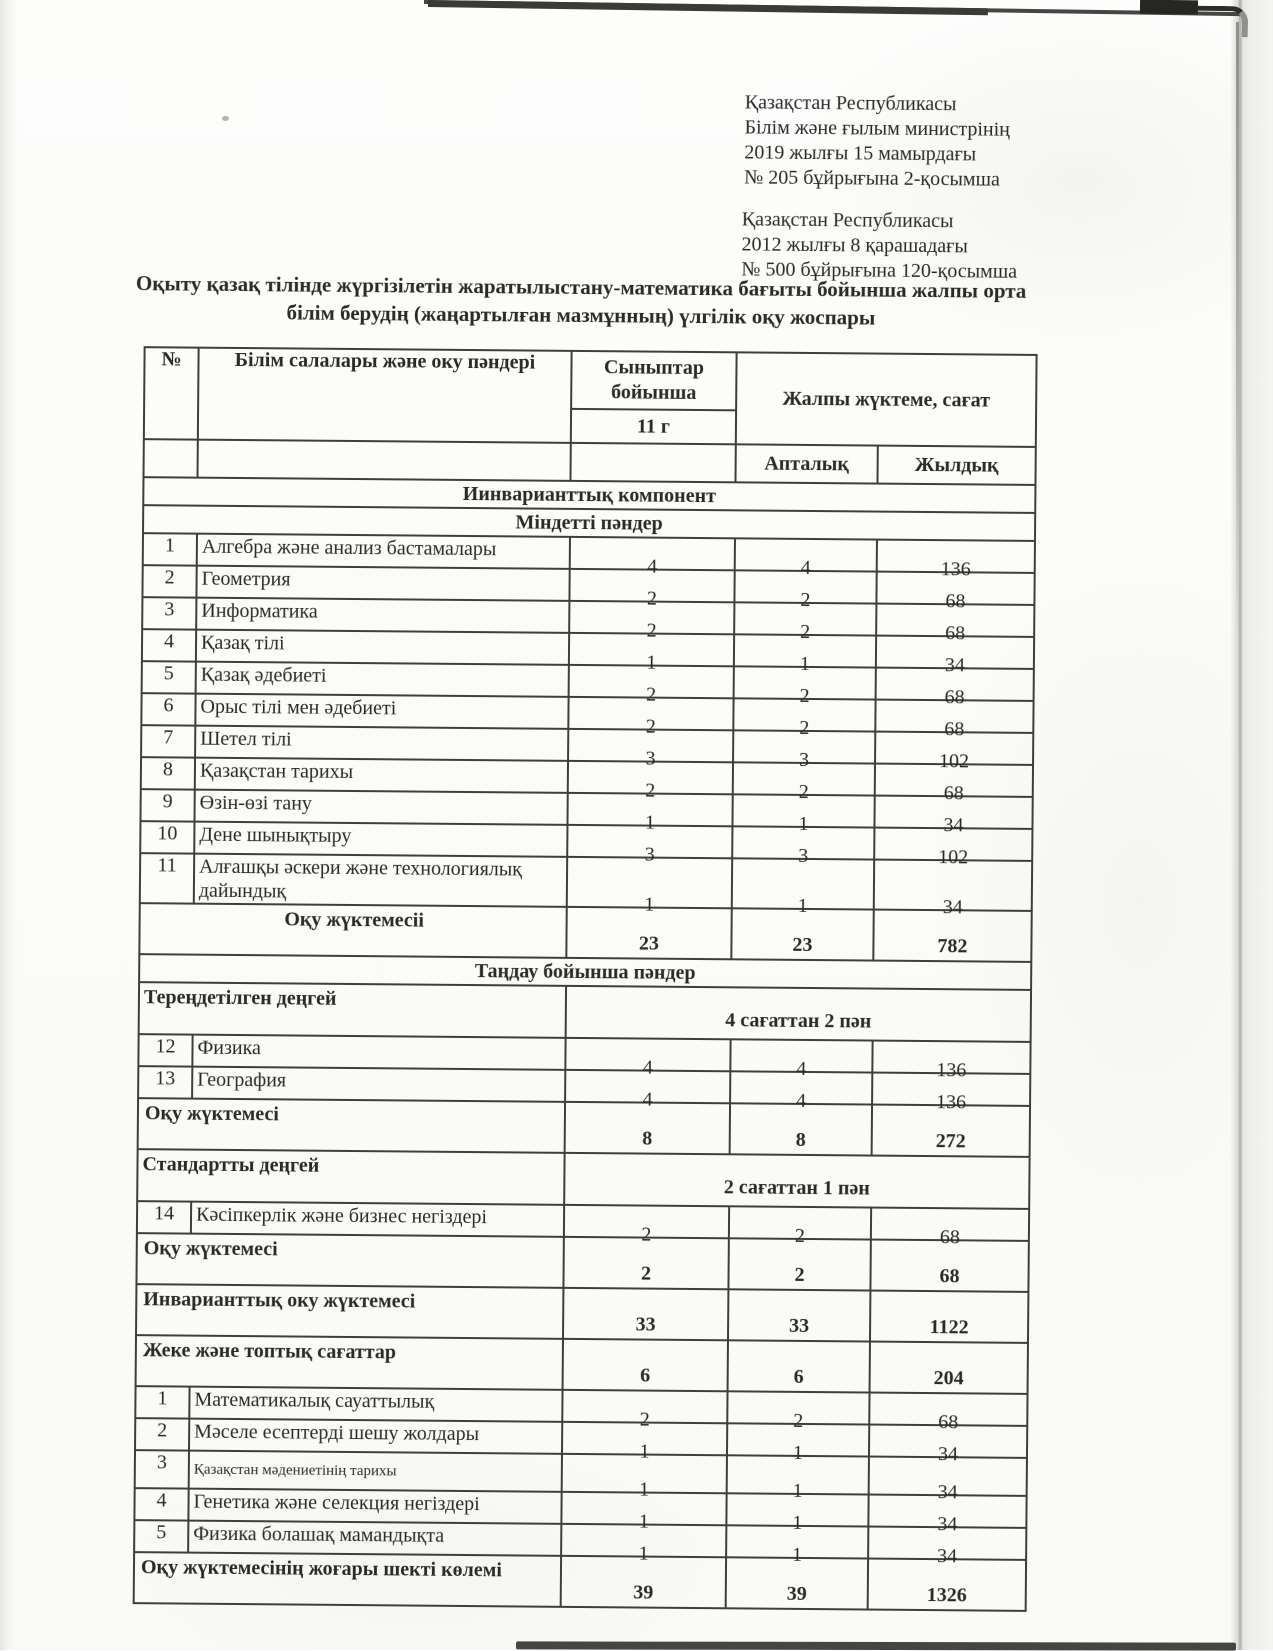 The image size is (1273, 1651). Describe the element at coordinates (349, 548) in the screenshot. I see `subject-name-cell-text: Алгебра және анализ бастамалары` at that location.